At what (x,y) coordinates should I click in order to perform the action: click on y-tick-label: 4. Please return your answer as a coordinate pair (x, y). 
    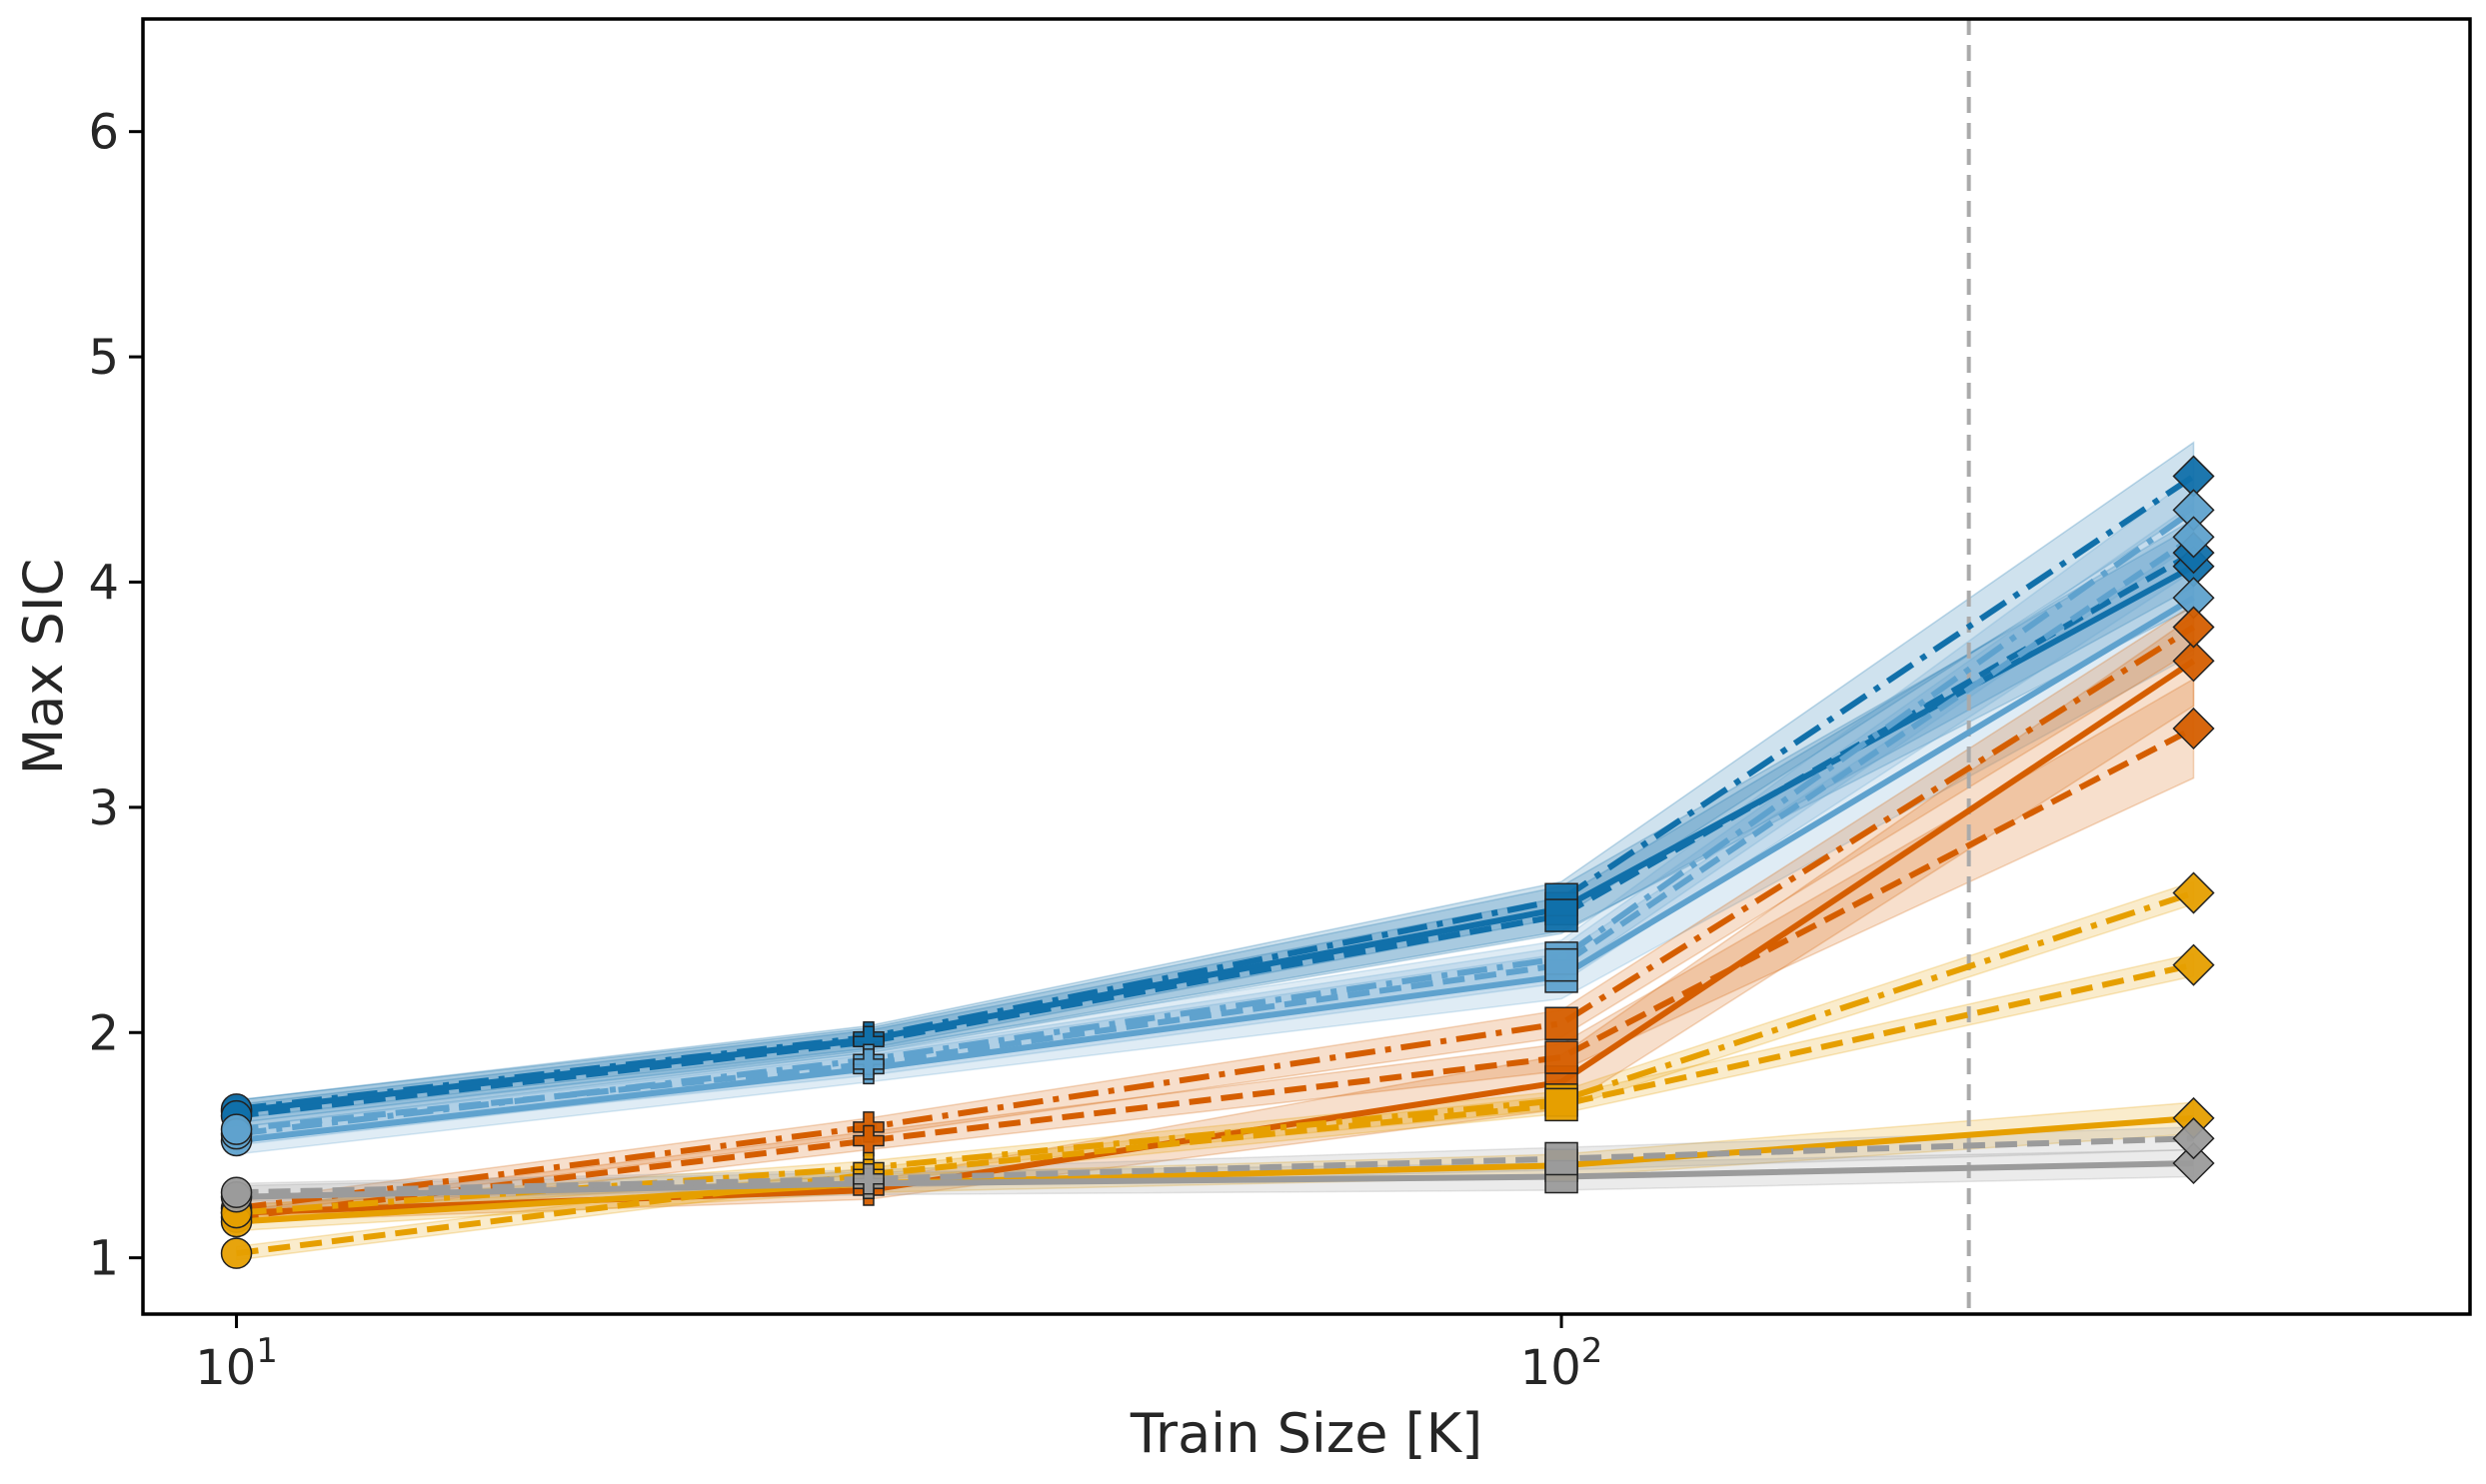
    Looking at the image, I should click on (103, 583).